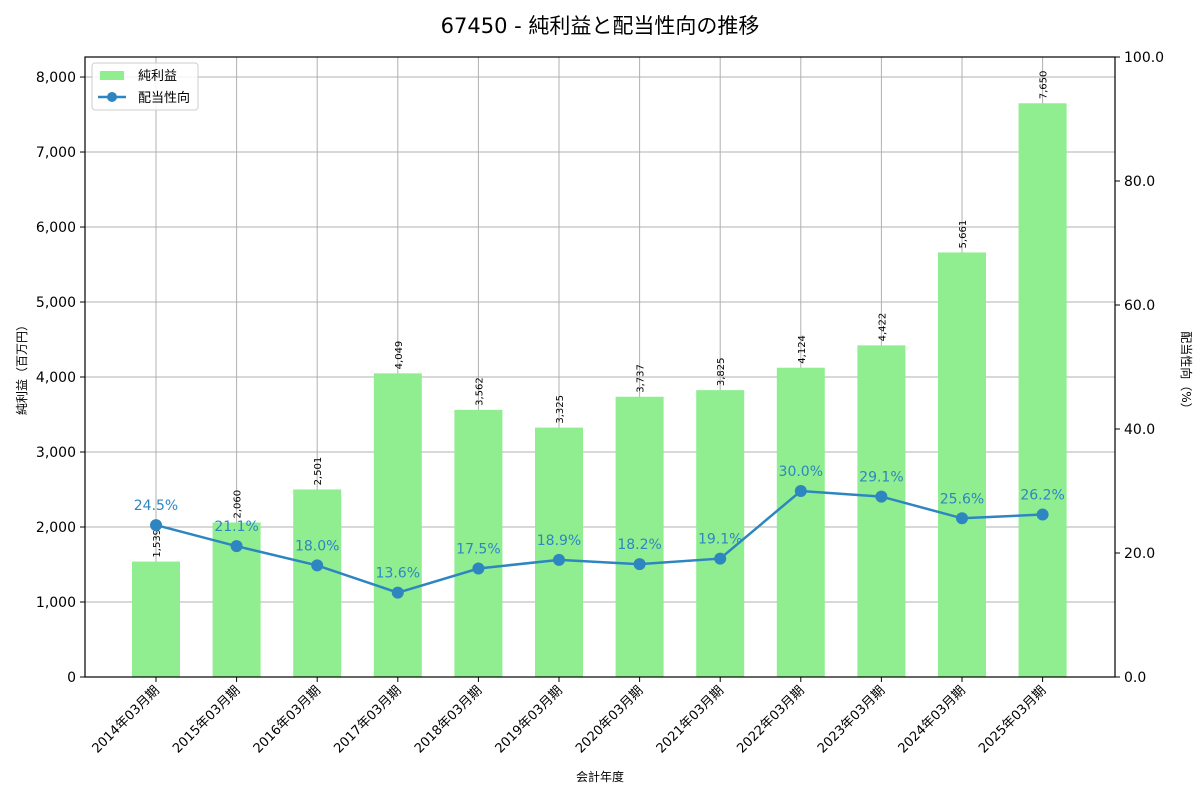 This screenshot has width=1200, height=800. What do you see at coordinates (448, 719) in the screenshot?
I see `x-tick-label: 2018年03月期` at bounding box center [448, 719].